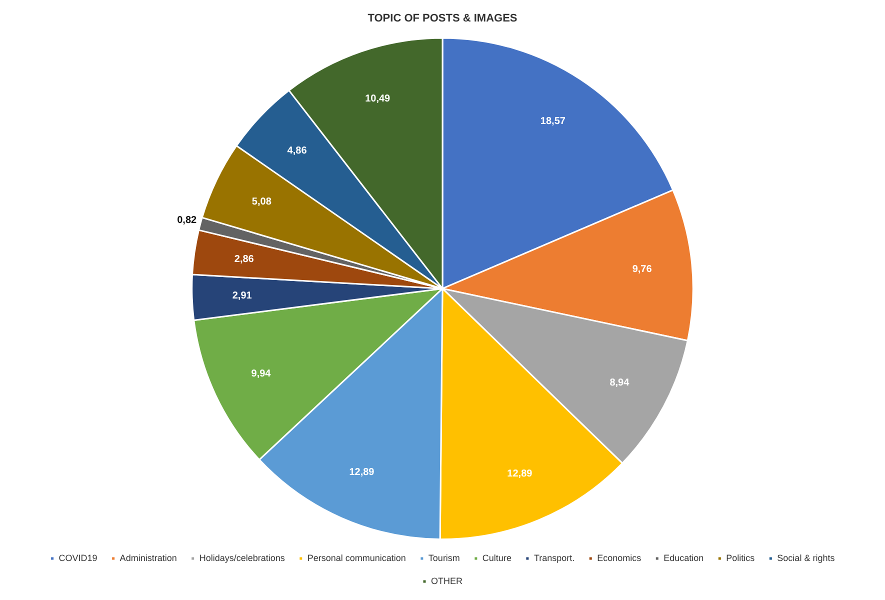 The width and height of the screenshot is (885, 600). I want to click on legend-label: Tourism, so click(444, 557).